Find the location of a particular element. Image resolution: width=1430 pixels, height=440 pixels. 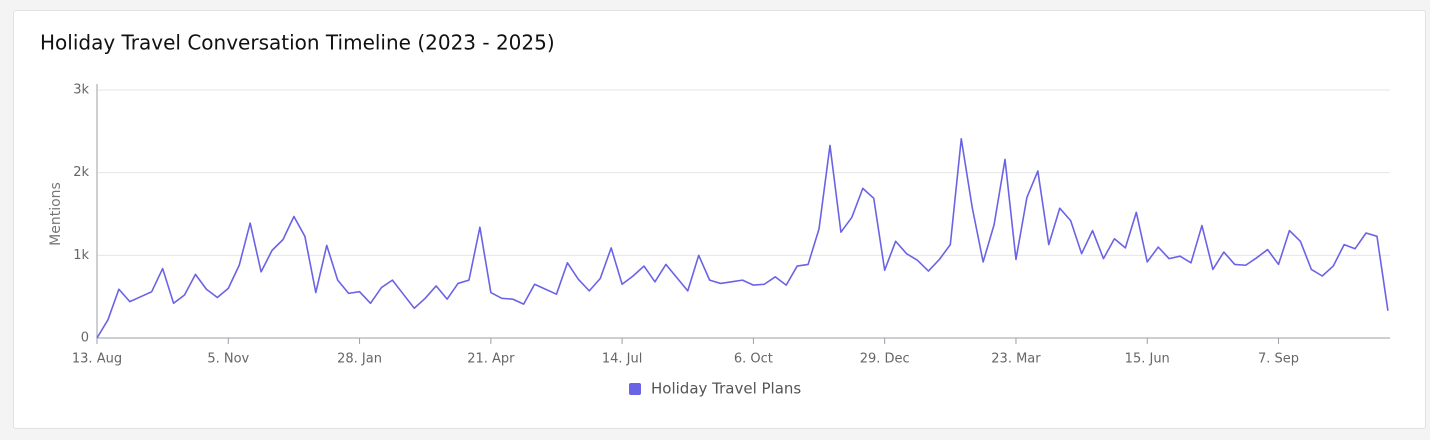

x-tick-label: 14. Jul is located at coordinates (622, 359).